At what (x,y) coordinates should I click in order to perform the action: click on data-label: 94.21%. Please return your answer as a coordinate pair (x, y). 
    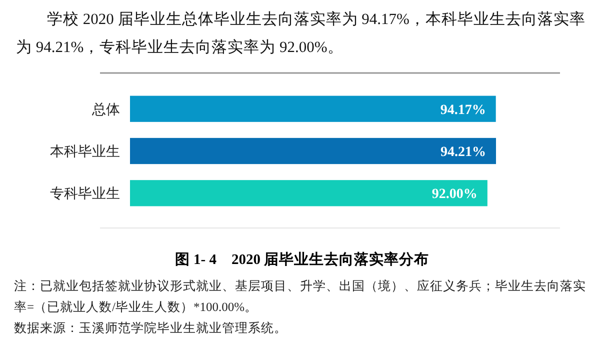
    Looking at the image, I should click on (463, 152).